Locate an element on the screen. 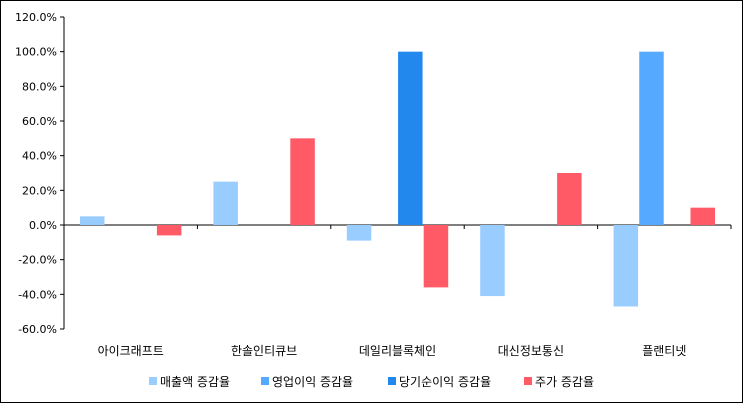 Image resolution: width=743 pixels, height=404 pixels. y-tick-label: 40.0% is located at coordinates (39, 156).